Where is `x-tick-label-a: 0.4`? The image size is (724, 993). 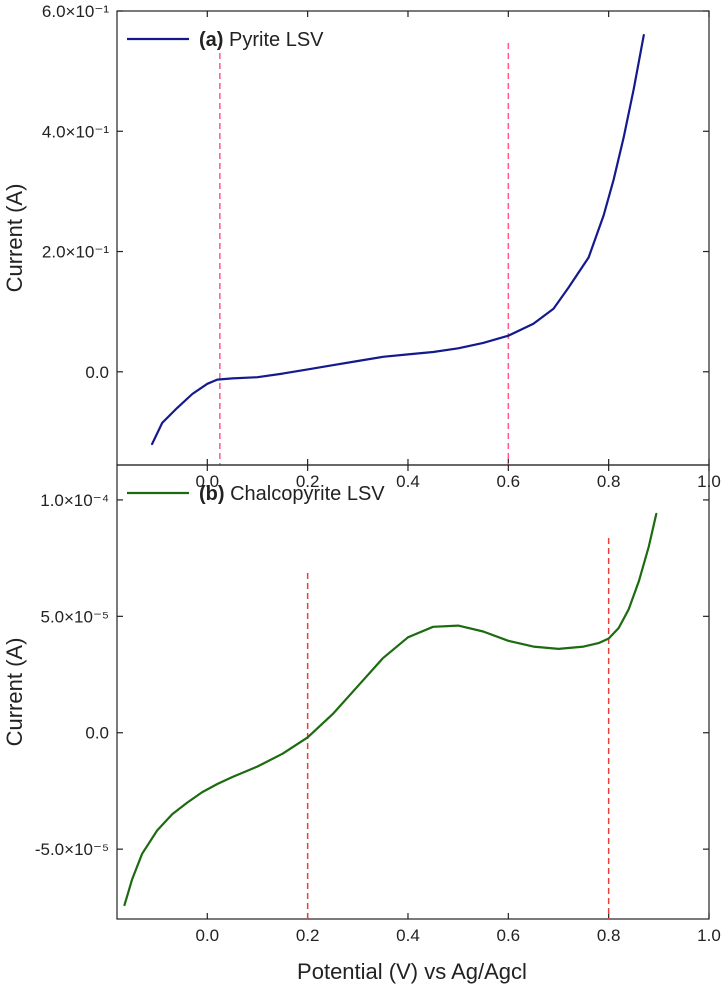 x-tick-label-a: 0.4 is located at coordinates (408, 481).